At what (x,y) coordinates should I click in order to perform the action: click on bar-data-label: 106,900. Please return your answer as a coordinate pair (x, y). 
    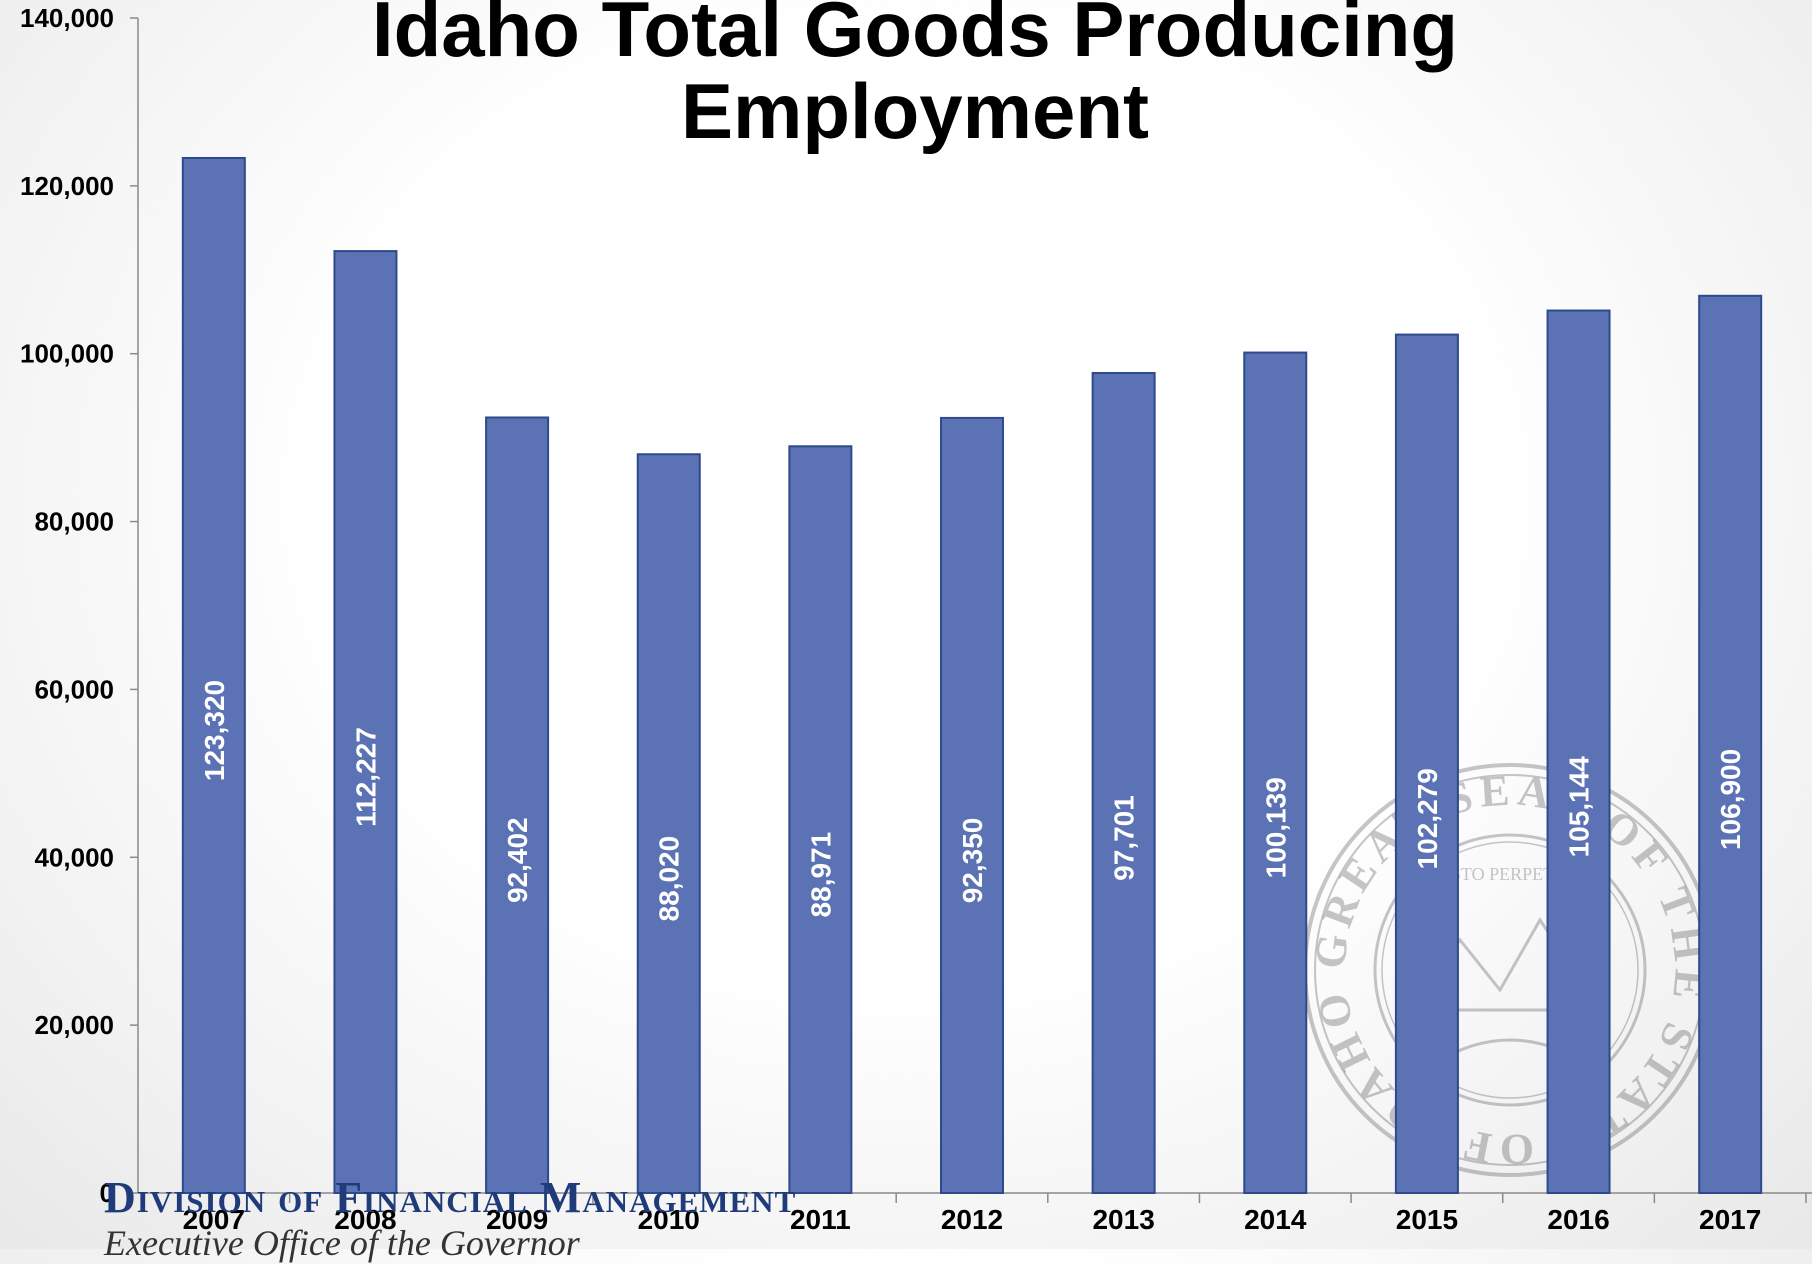
    Looking at the image, I should click on (1730, 799).